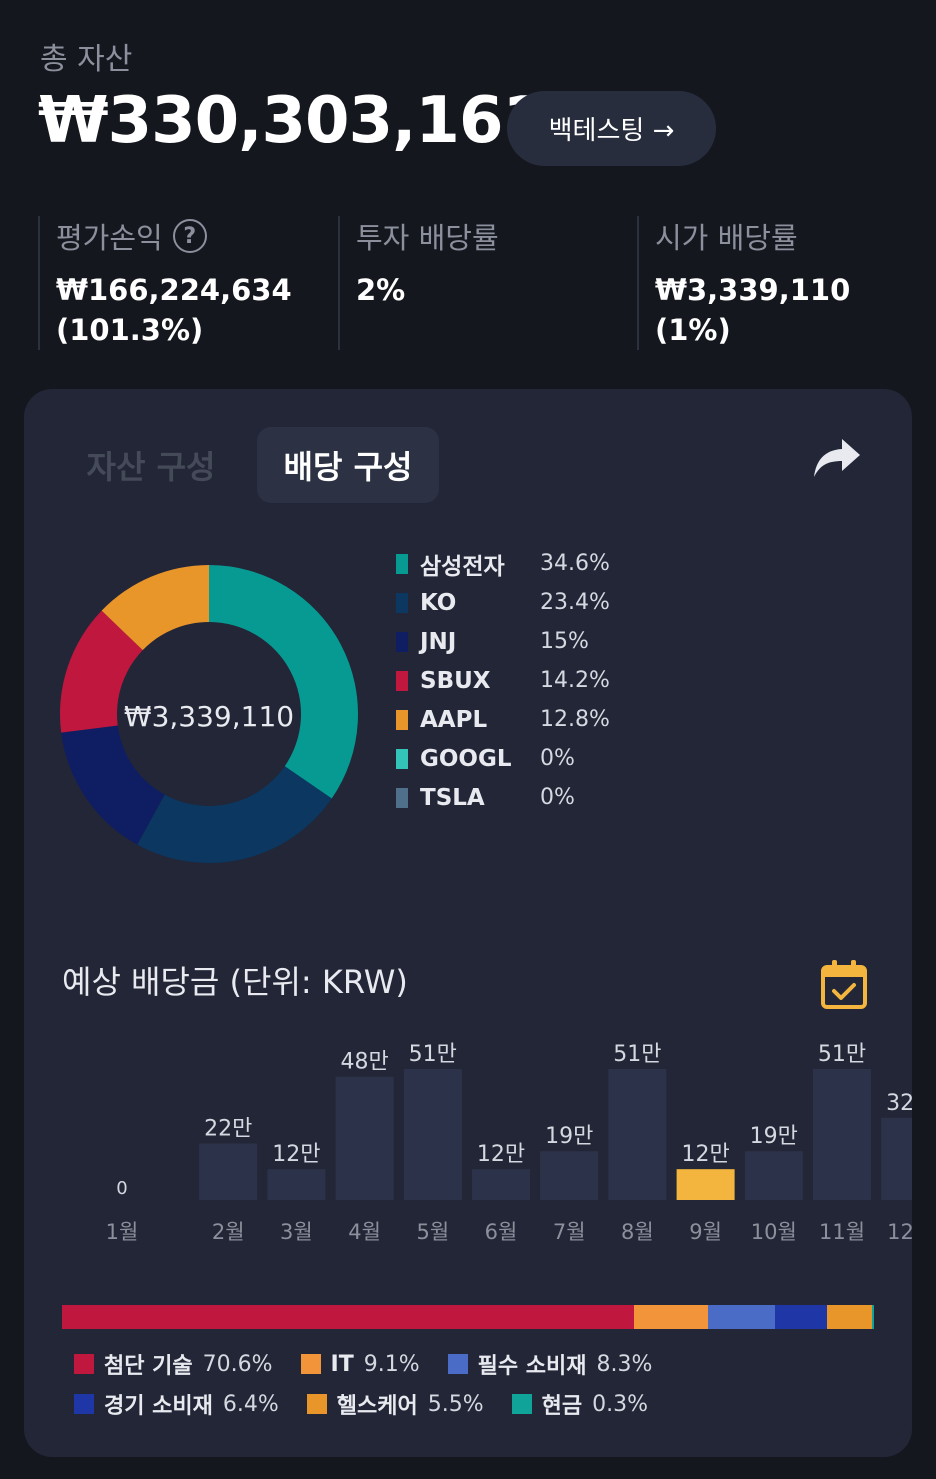  Describe the element at coordinates (575, 563) in the screenshot. I see `legend-percent: 34.6%` at that location.